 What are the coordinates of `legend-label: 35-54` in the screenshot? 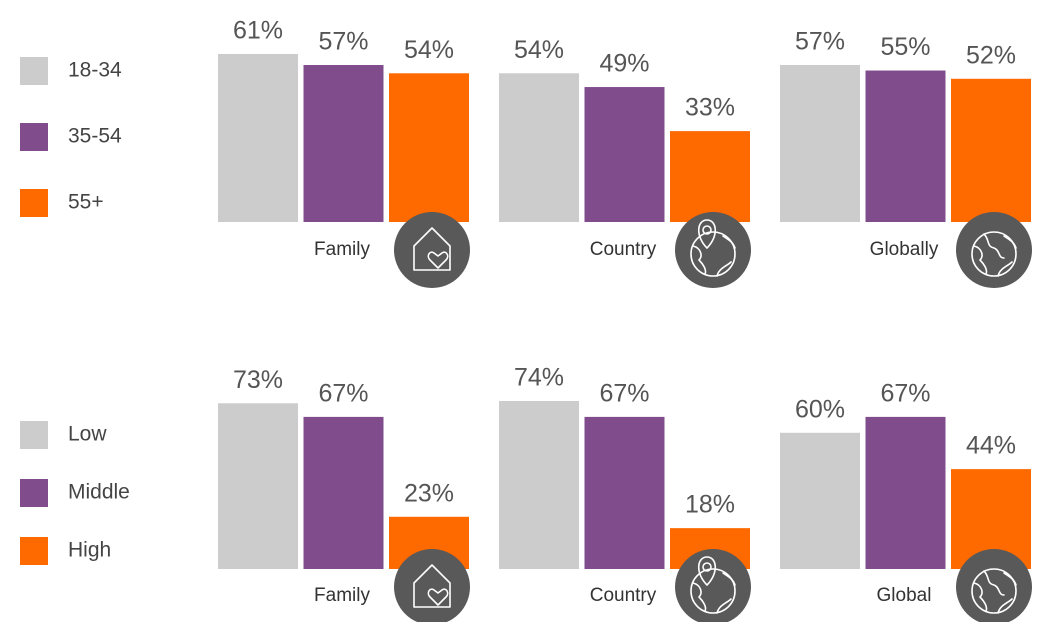 It's located at (95, 136).